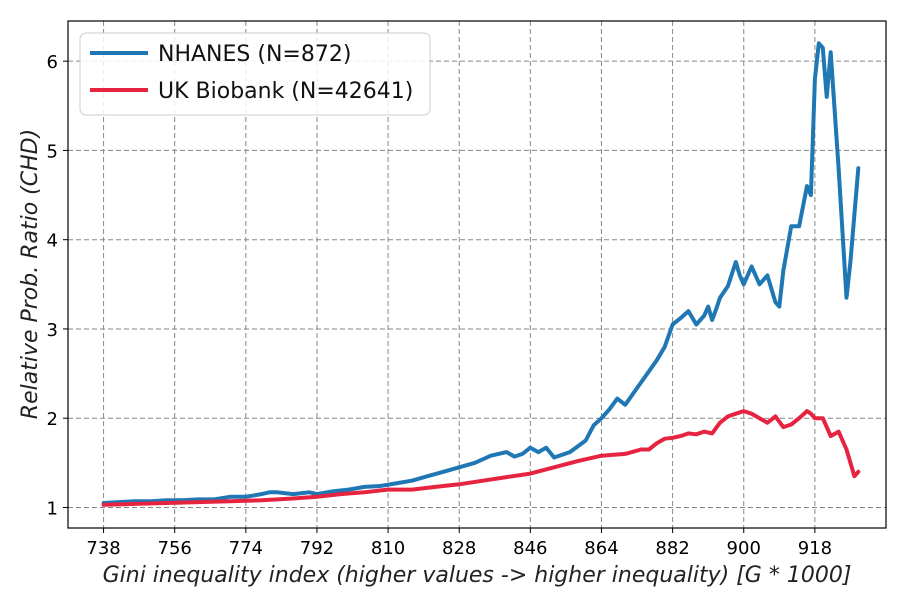 This screenshot has height=600, width=900. What do you see at coordinates (530, 548) in the screenshot?
I see `x-tick-label: 846` at bounding box center [530, 548].